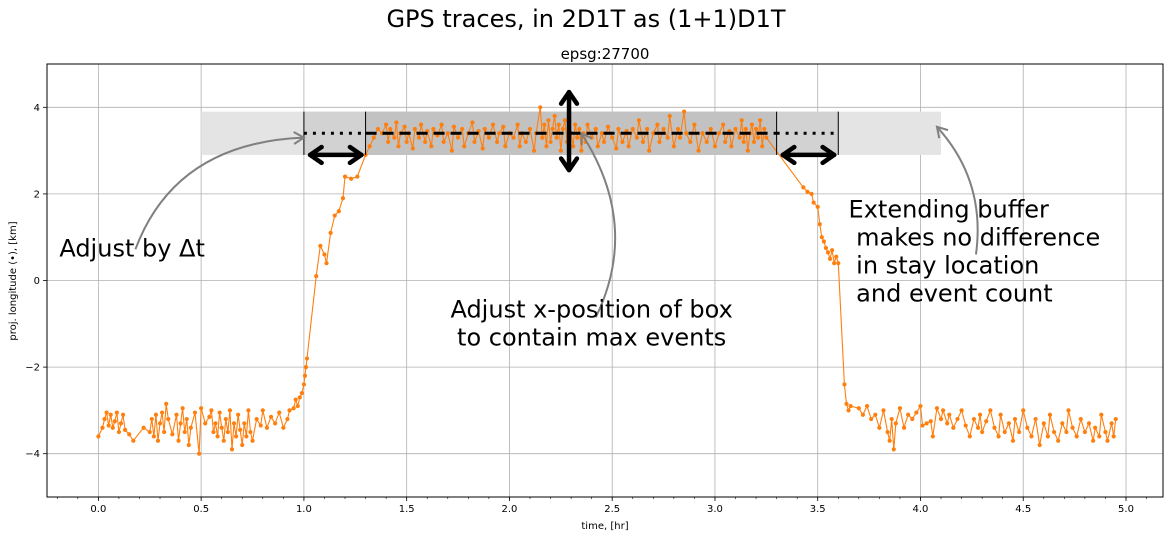 This screenshot has width=1173, height=537. I want to click on y-axis-label: proj. longitude (•), [km], so click(13, 280).